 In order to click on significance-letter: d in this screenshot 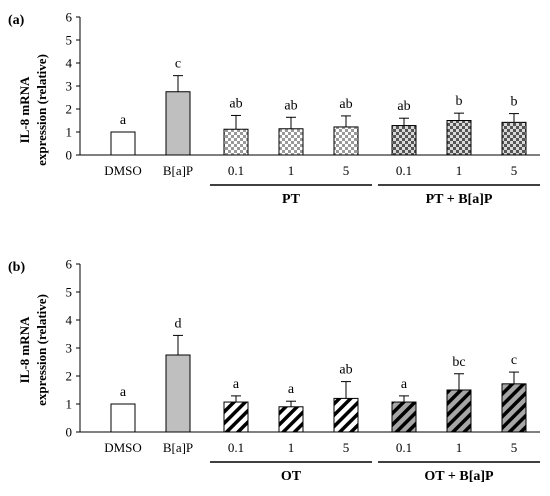, I will do `click(178, 323)`.